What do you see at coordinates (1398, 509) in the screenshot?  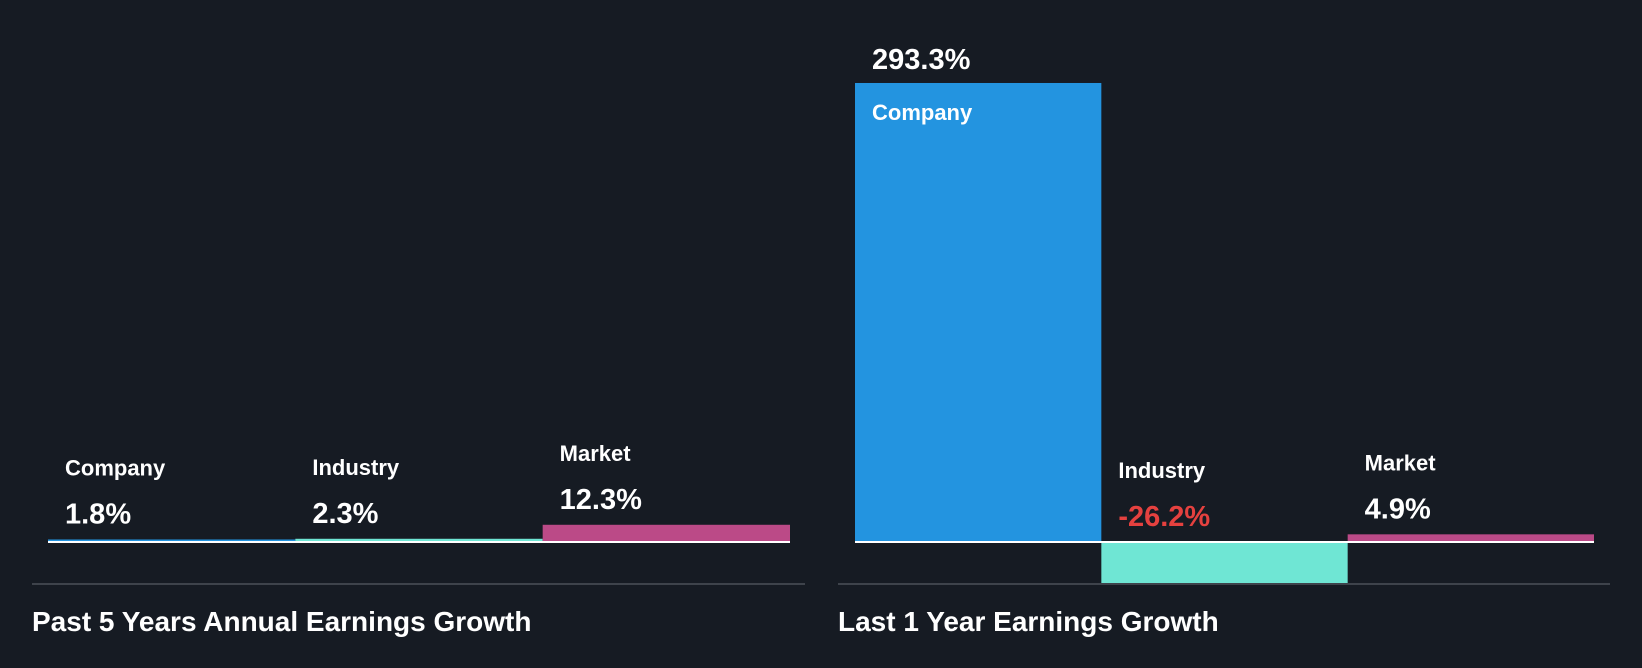 I see `value-label-market: 4.9%` at bounding box center [1398, 509].